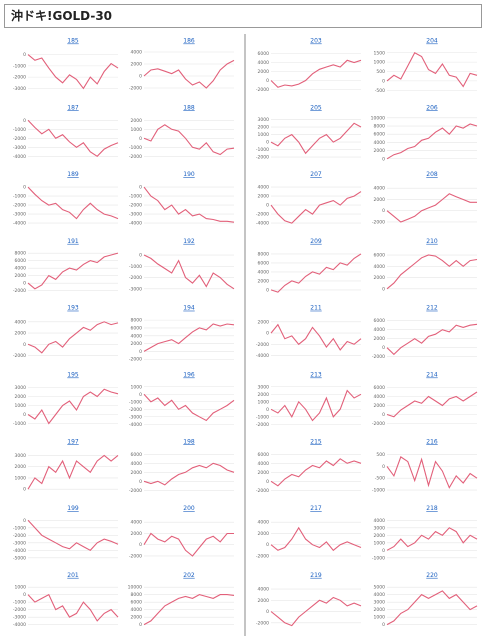 The height and width of the screenshot is (640, 489). I want to click on chart-title: 207, so click(316, 174).